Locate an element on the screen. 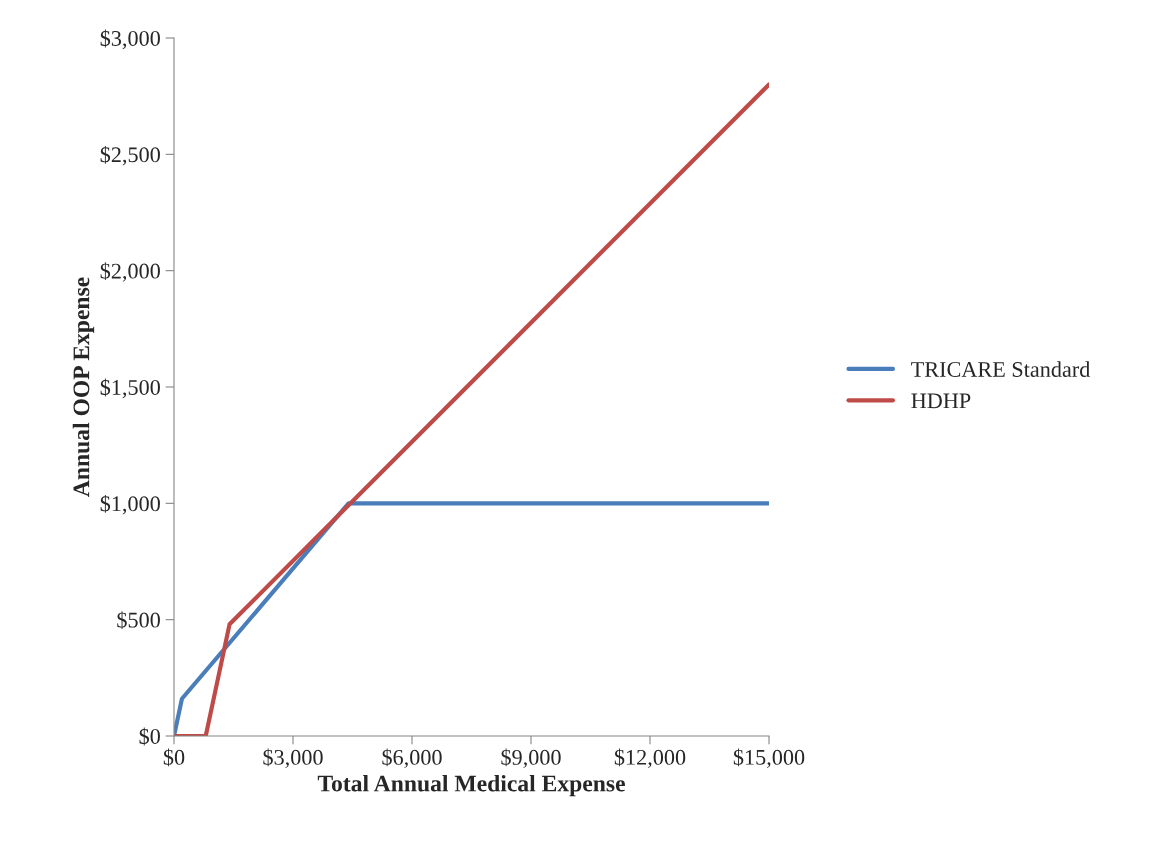 Image resolution: width=1151 pixels, height=851 pixels. x-tick-label: $15,000 is located at coordinates (769, 758).